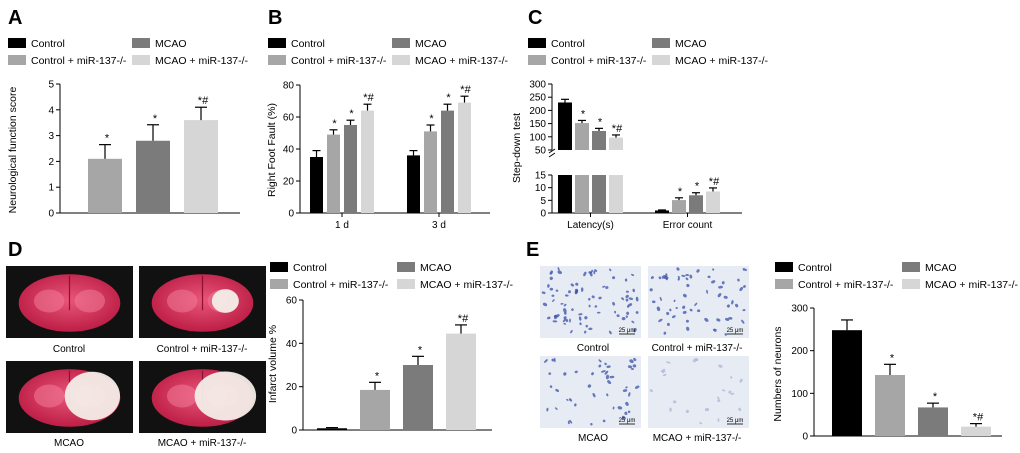 This screenshot has height=453, width=1020. What do you see at coordinates (815, 268) in the screenshot?
I see `legend-label-e: Control` at bounding box center [815, 268].